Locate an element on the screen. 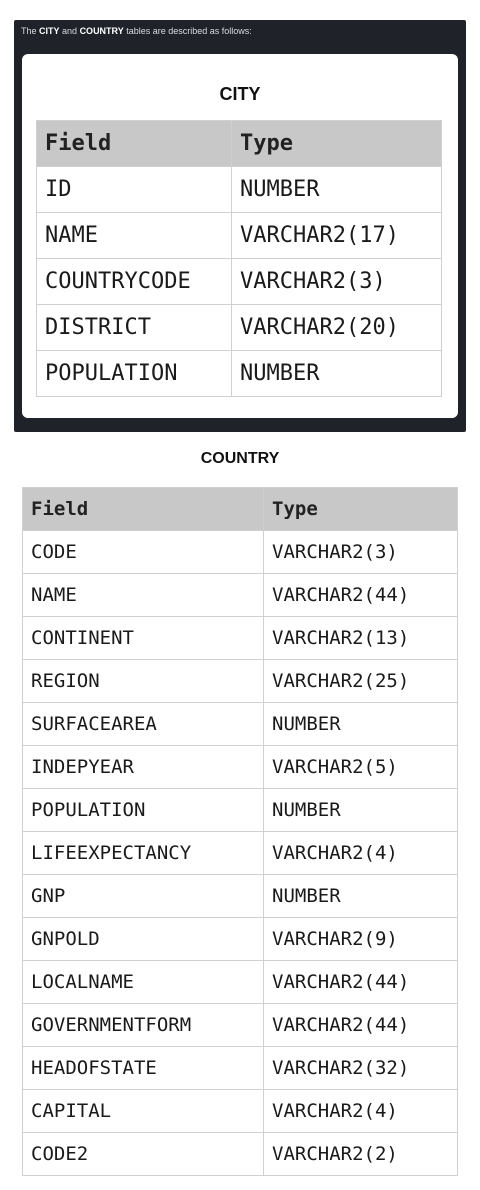 This screenshot has height=1190, width=480. table-row: DISTRICT VARCHAR2(20) is located at coordinates (239, 327).